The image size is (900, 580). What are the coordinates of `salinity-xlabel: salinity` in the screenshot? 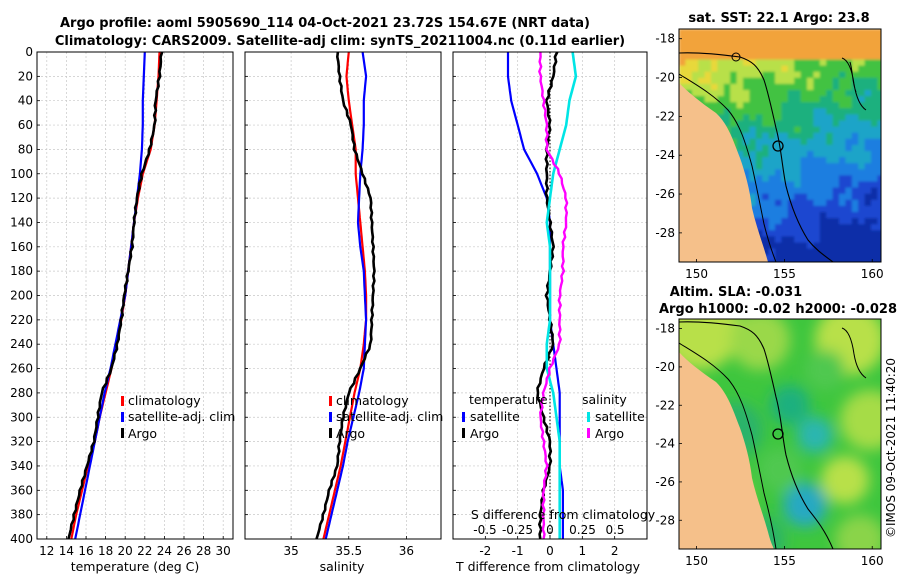 It's located at (342, 566).